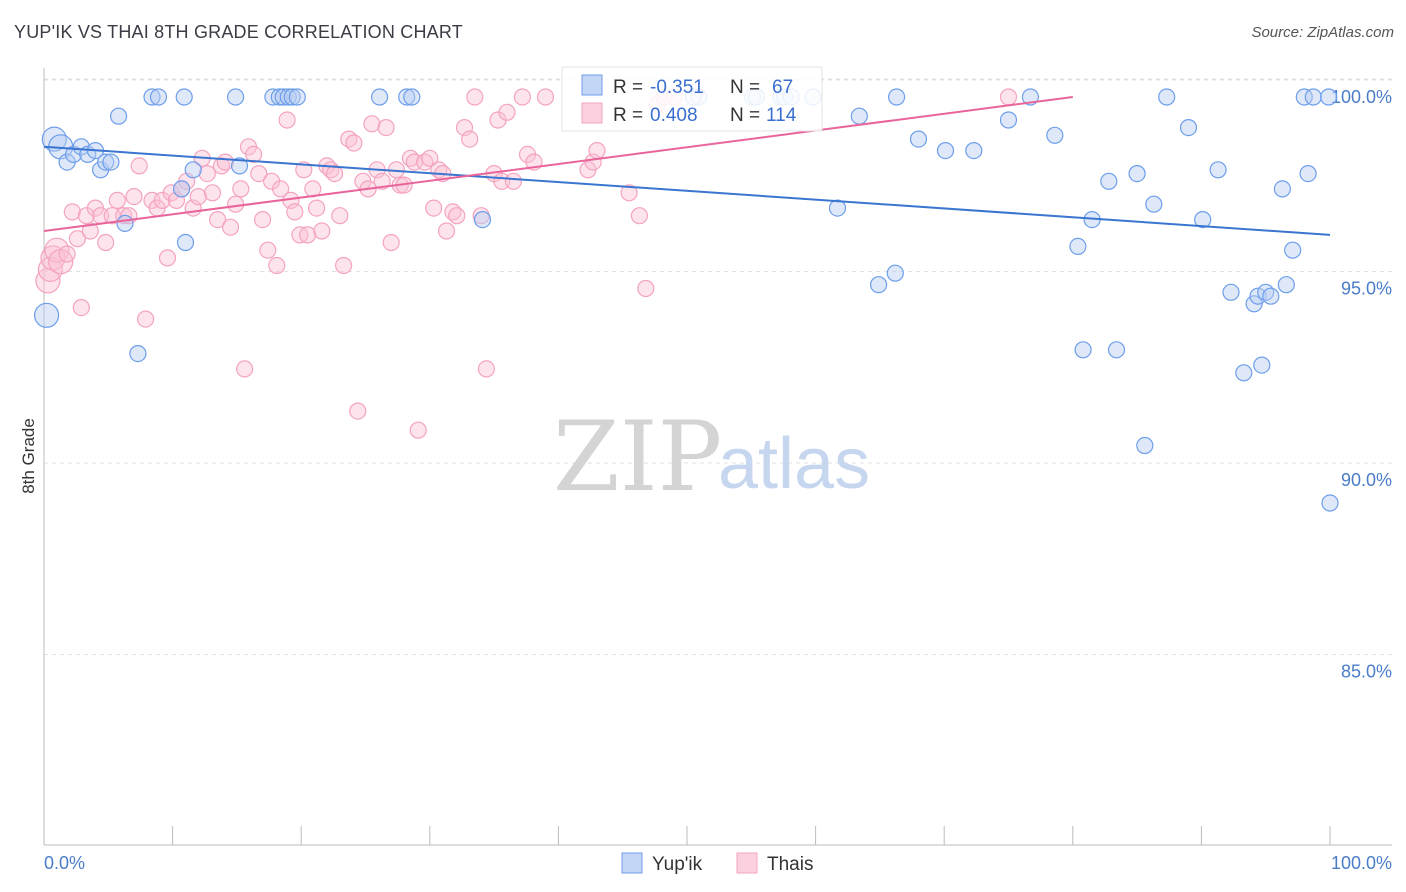  Describe the element at coordinates (1361, 97) in the screenshot. I see `y-tick-label: 100.0%` at that location.